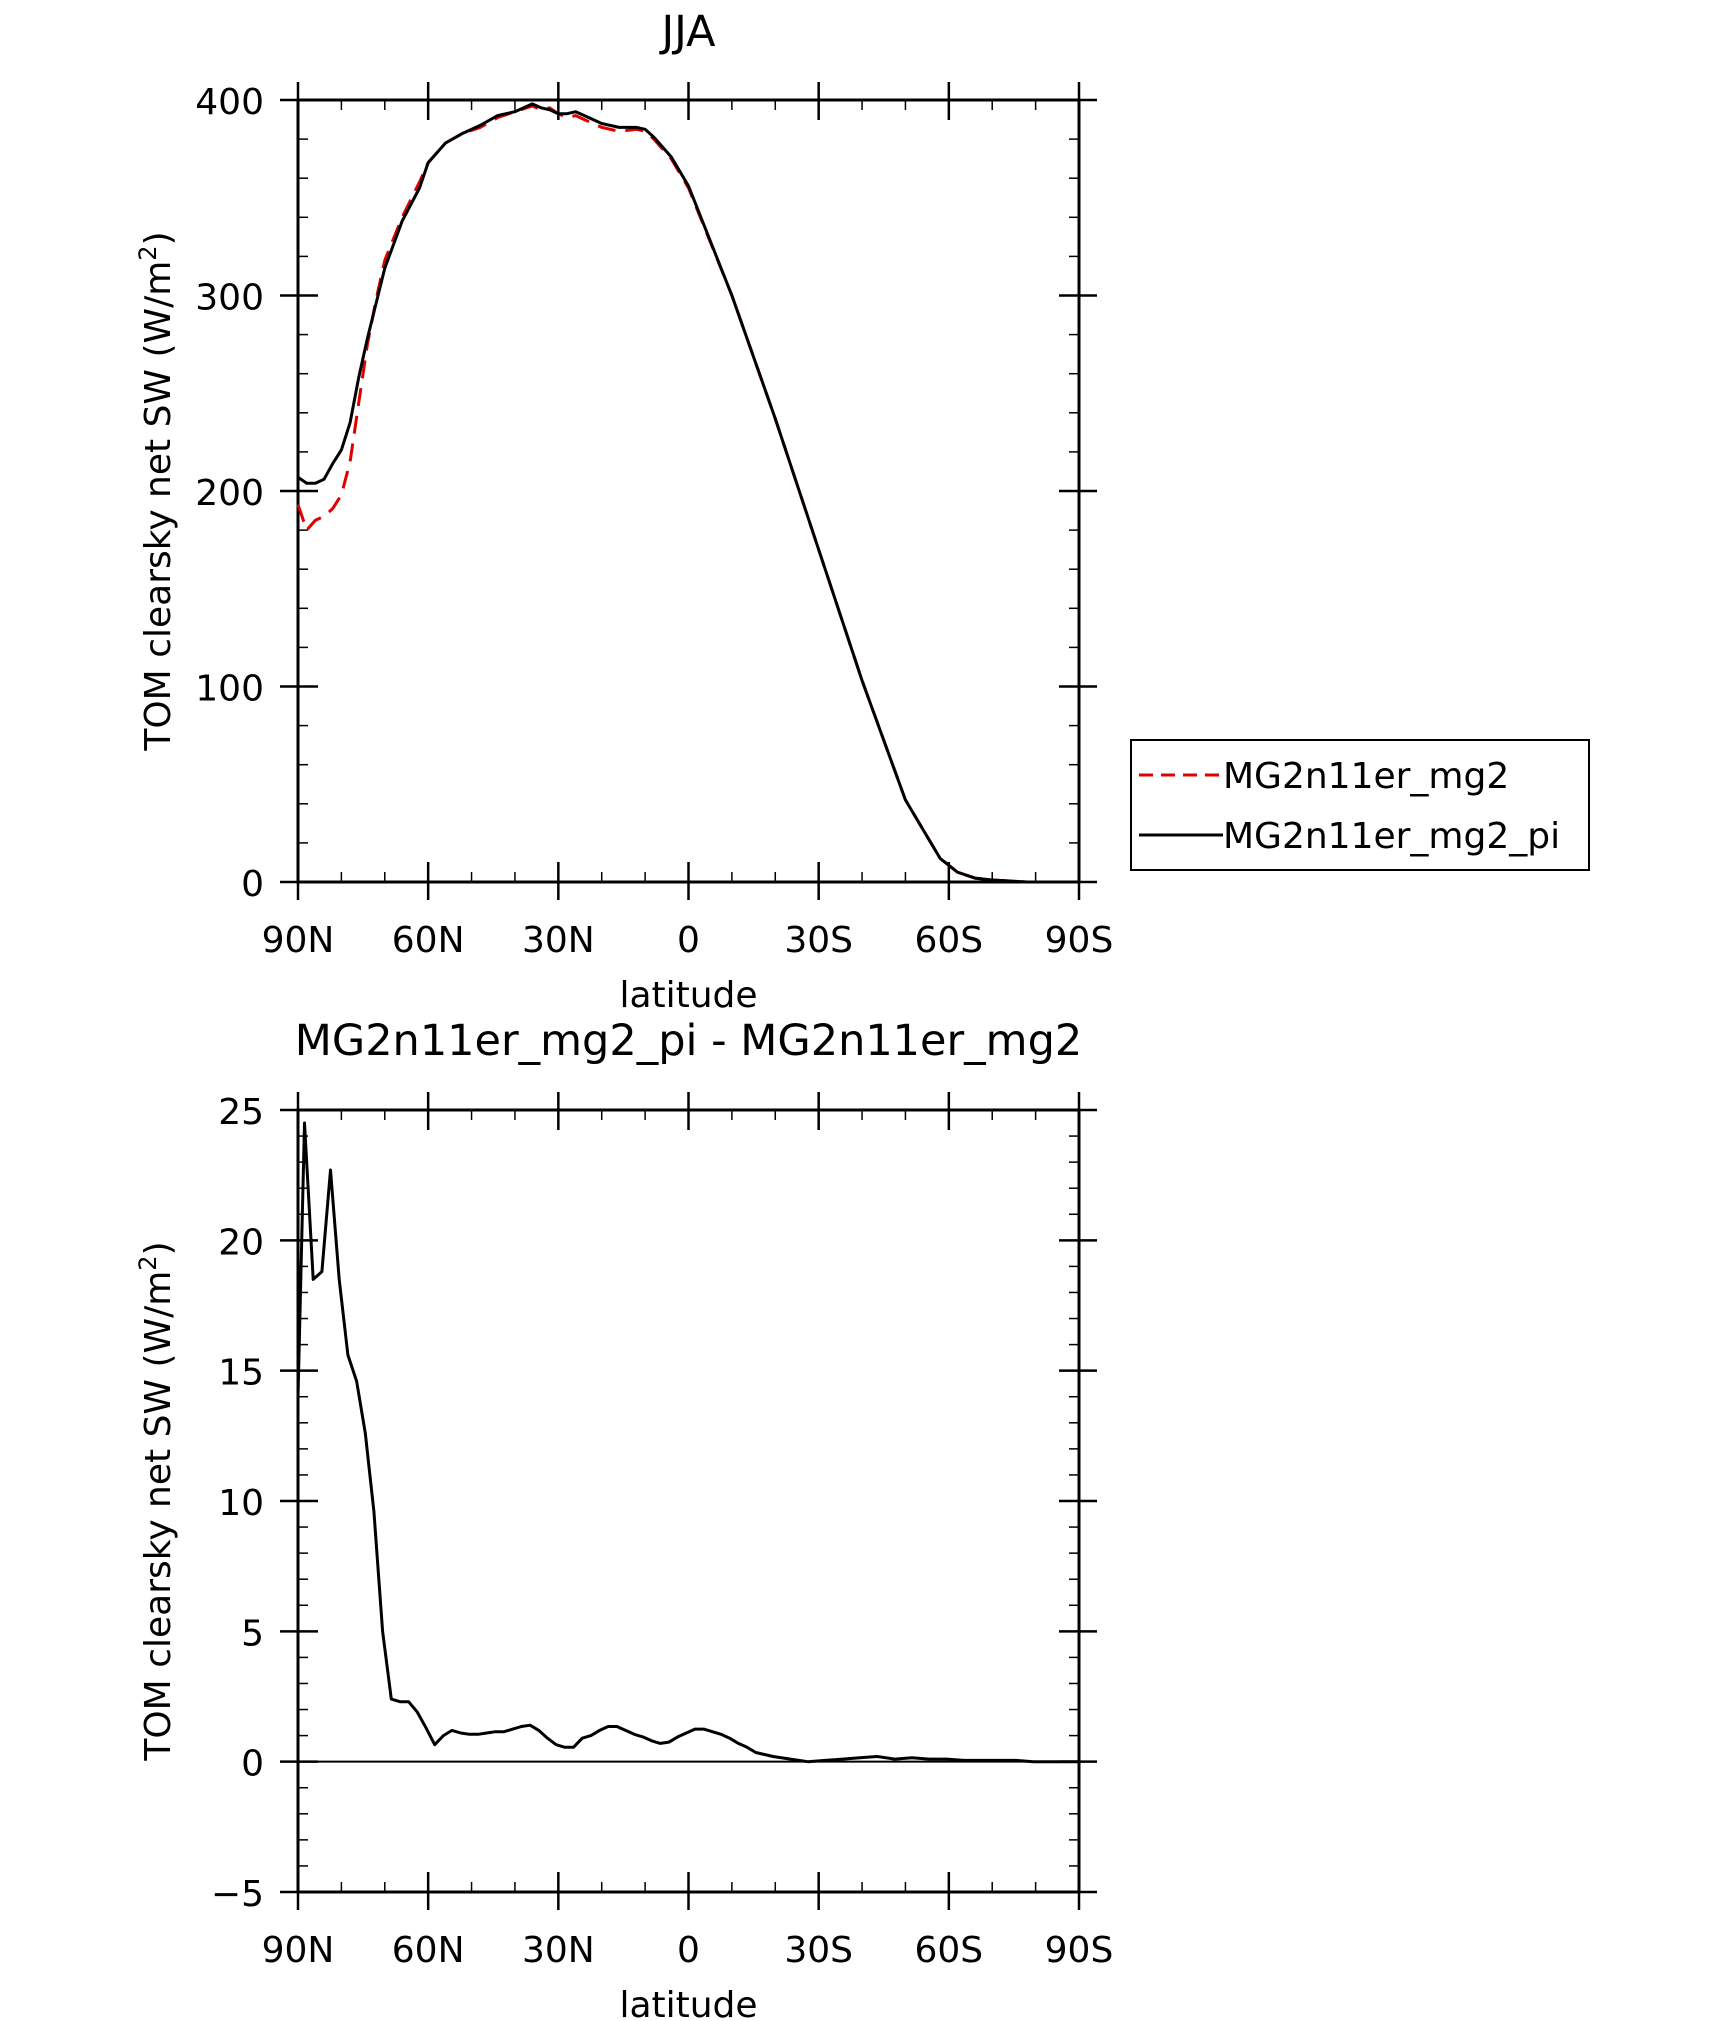 The height and width of the screenshot is (2021, 1710). Describe the element at coordinates (229, 493) in the screenshot. I see `y-tick-label: 200` at that location.